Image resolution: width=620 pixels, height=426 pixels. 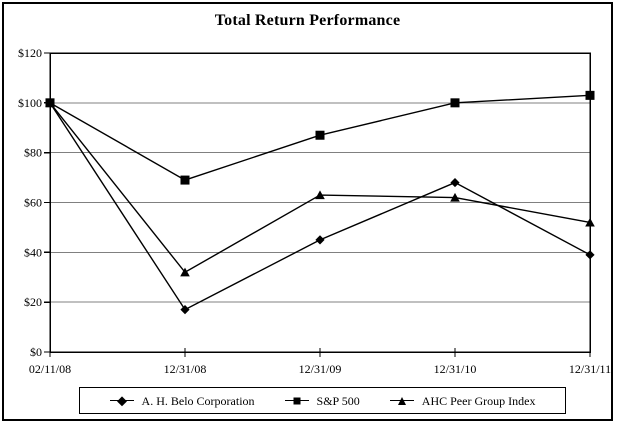 I want to click on y-tick-label: $80, so click(x=33, y=153).